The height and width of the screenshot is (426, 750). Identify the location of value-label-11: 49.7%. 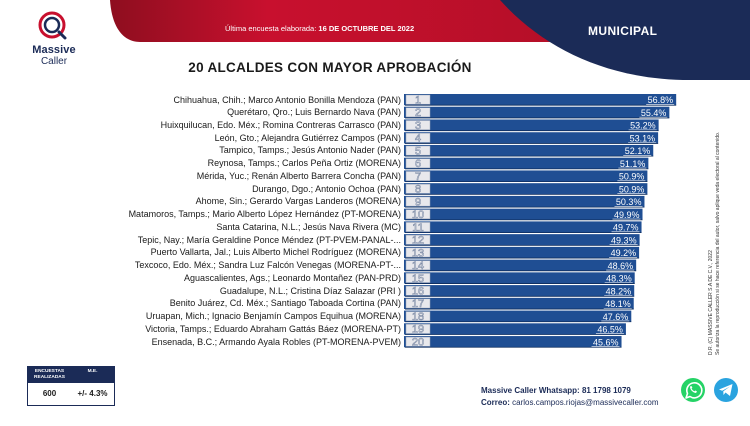
(626, 228).